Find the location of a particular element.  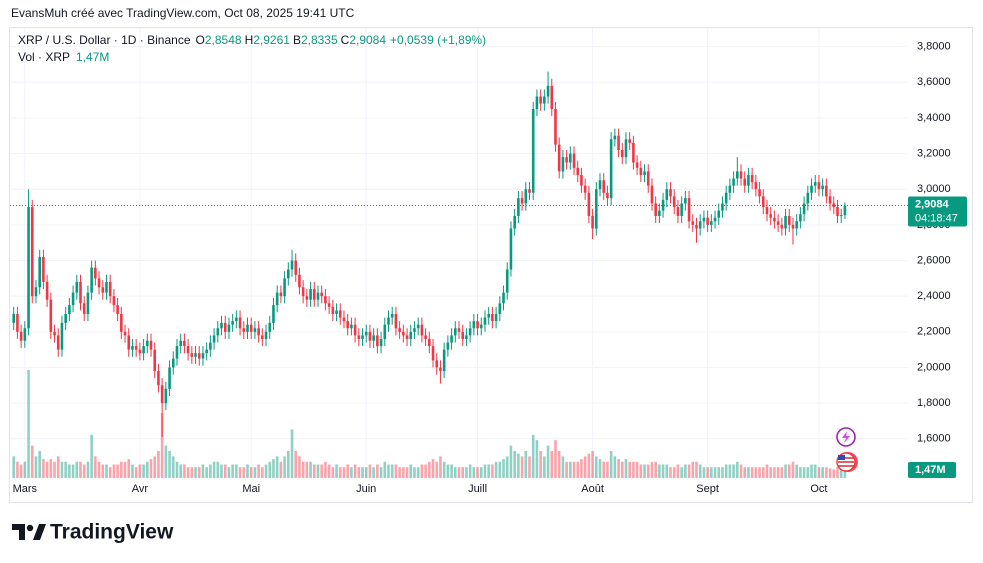

x-tick-label: Mars is located at coordinates (25, 489).